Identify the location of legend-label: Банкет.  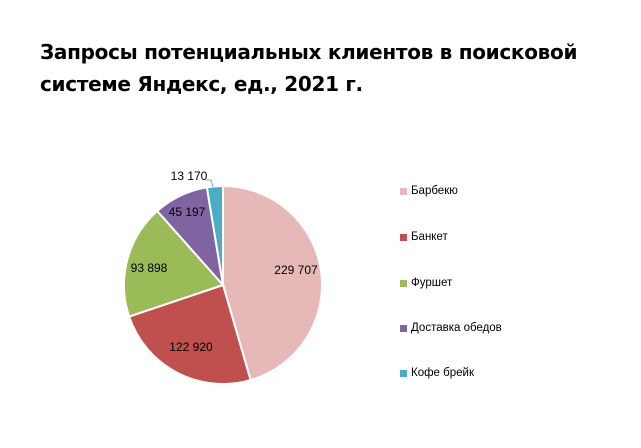
(429, 237).